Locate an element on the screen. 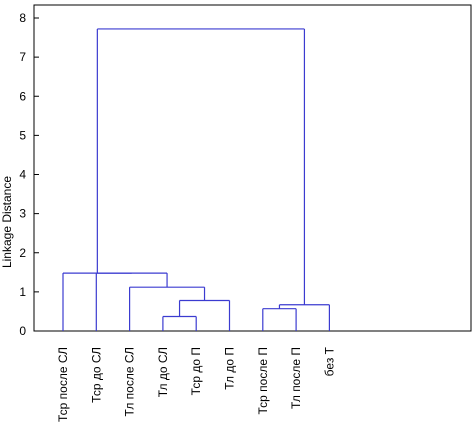 The height and width of the screenshot is (439, 473). y-tick-label: 3 is located at coordinates (22, 214).